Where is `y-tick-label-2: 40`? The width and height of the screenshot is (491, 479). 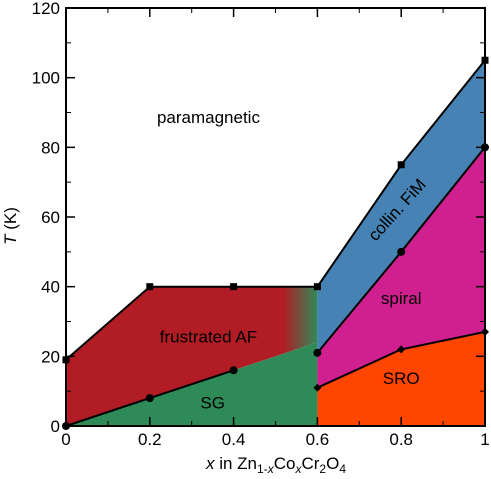
y-tick-label-2: 40 is located at coordinates (50, 287).